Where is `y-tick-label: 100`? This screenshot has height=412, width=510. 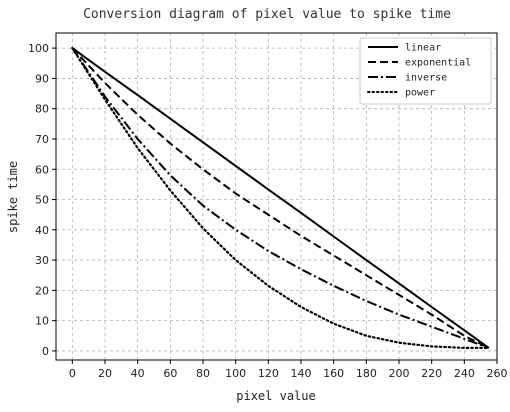 y-tick-label: 100 is located at coordinates (38, 48).